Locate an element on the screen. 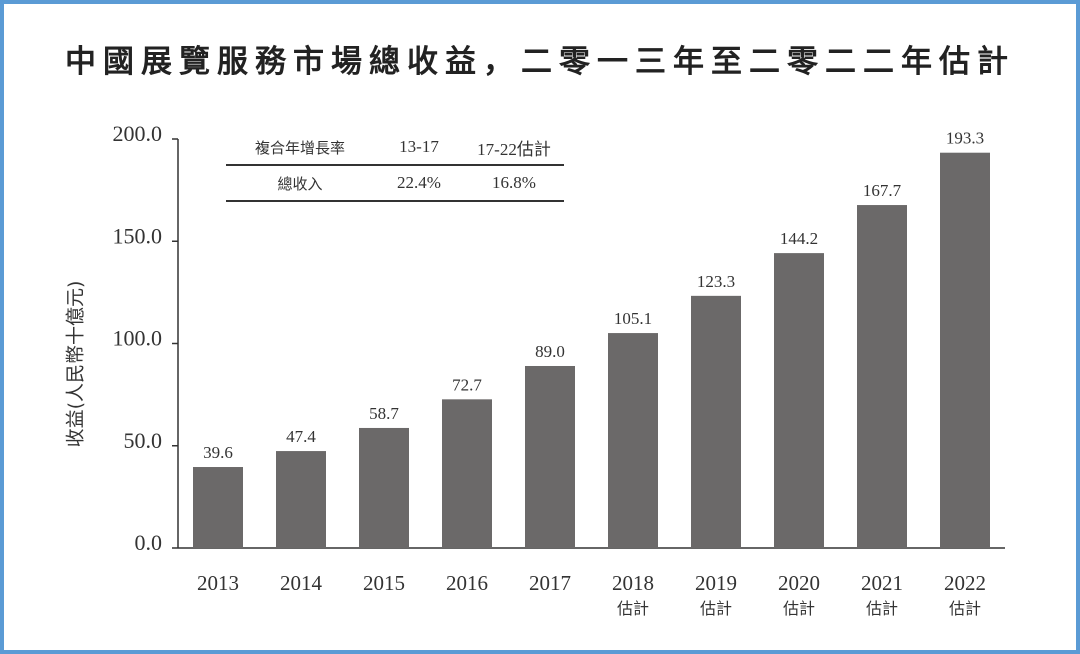 This screenshot has height=654, width=1080. data-label: 193.3 is located at coordinates (965, 138).